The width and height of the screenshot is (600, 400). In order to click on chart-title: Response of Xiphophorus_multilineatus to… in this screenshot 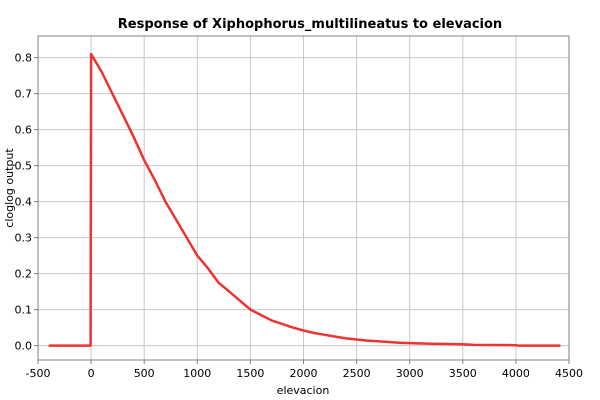, I will do `click(310, 24)`.